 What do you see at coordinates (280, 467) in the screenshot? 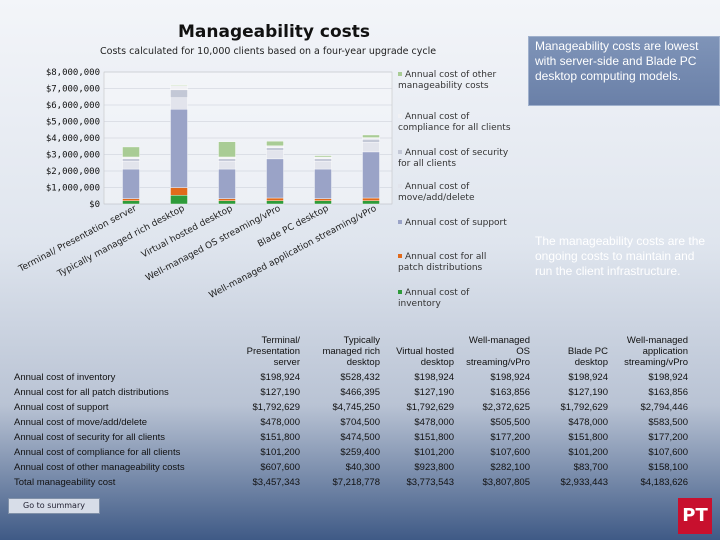
I see `table-cell: $607,600` at bounding box center [280, 467].